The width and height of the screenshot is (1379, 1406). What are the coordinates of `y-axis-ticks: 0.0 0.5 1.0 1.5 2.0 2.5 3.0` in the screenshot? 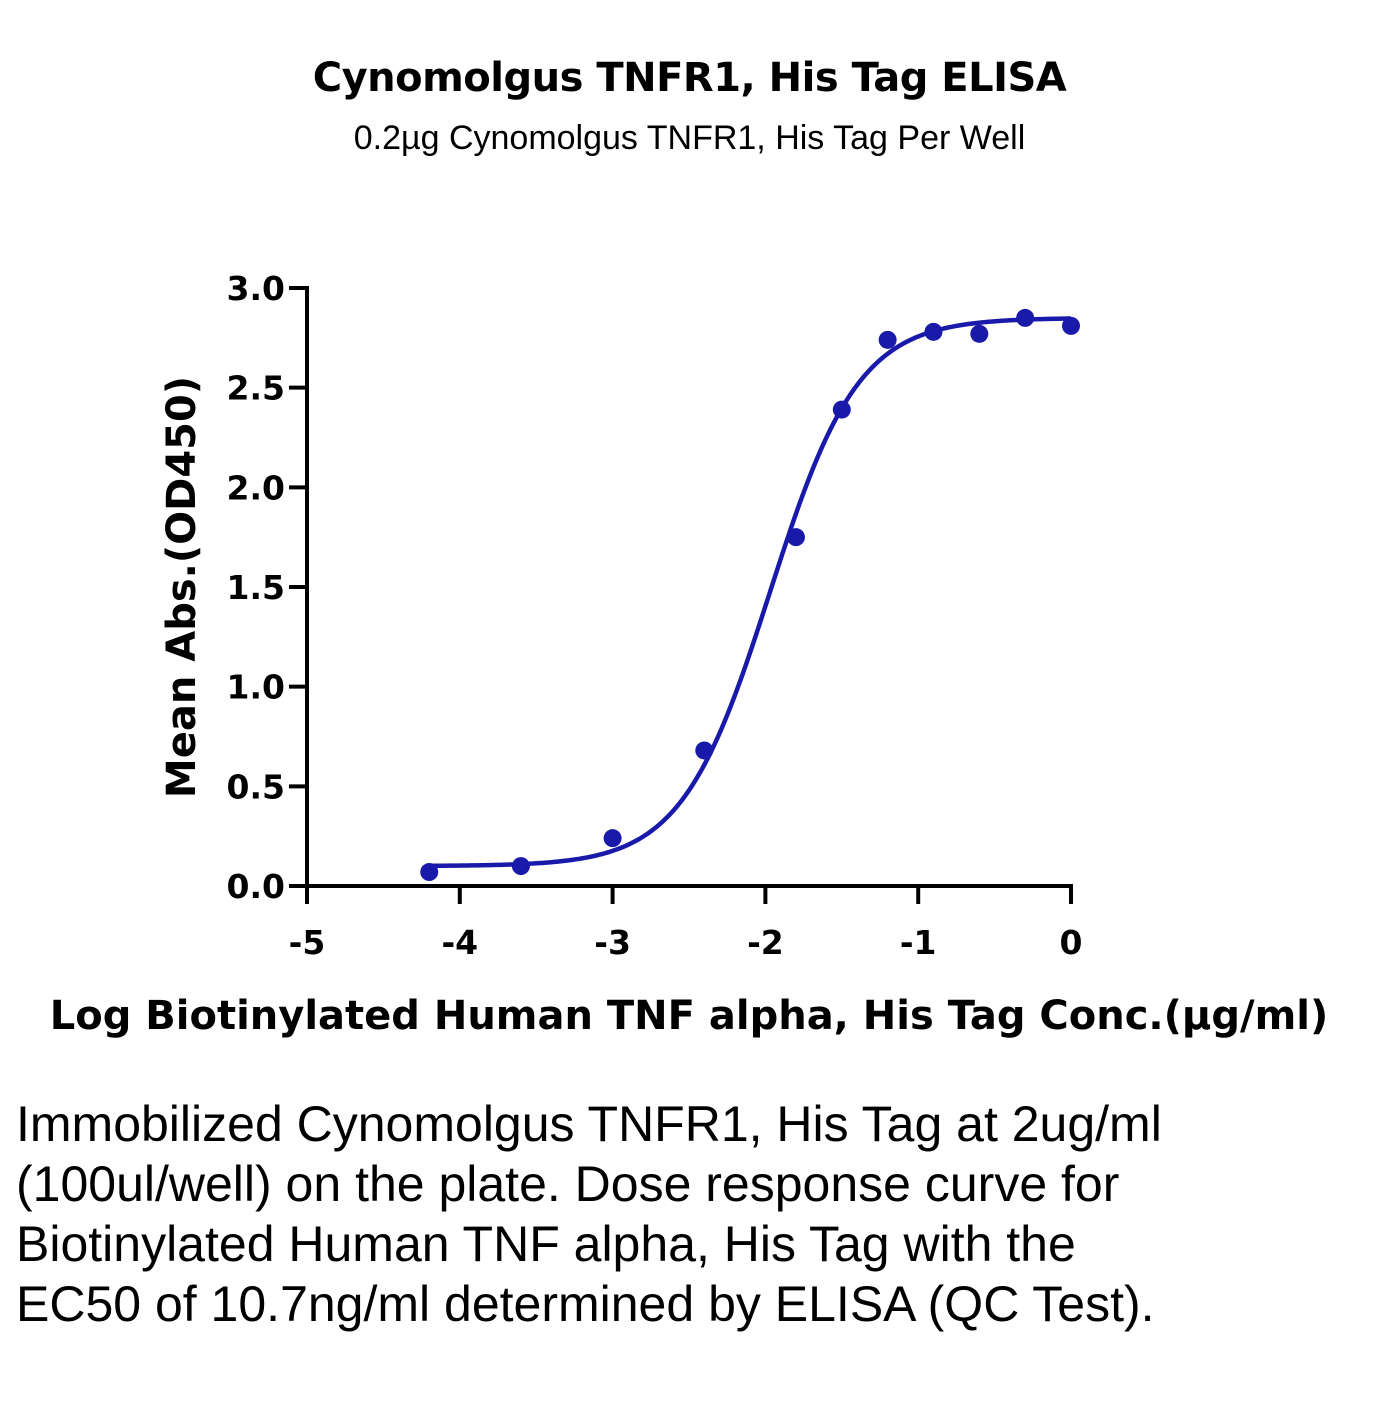 It's located at (267, 587).